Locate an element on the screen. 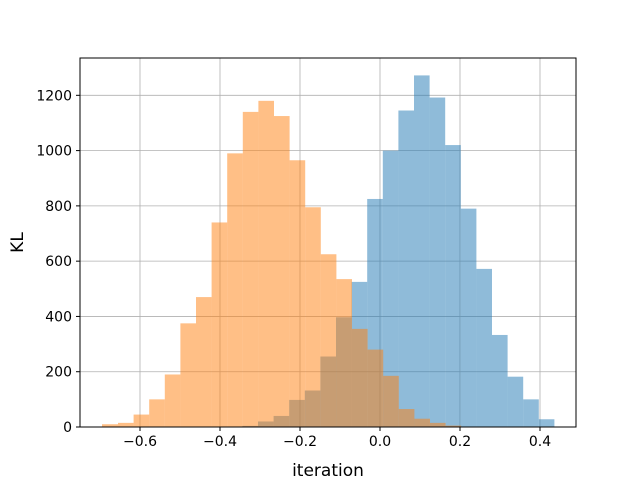 Image resolution: width=640 pixels, height=480 pixels. x-tick-label: 0.2 is located at coordinates (460, 442).